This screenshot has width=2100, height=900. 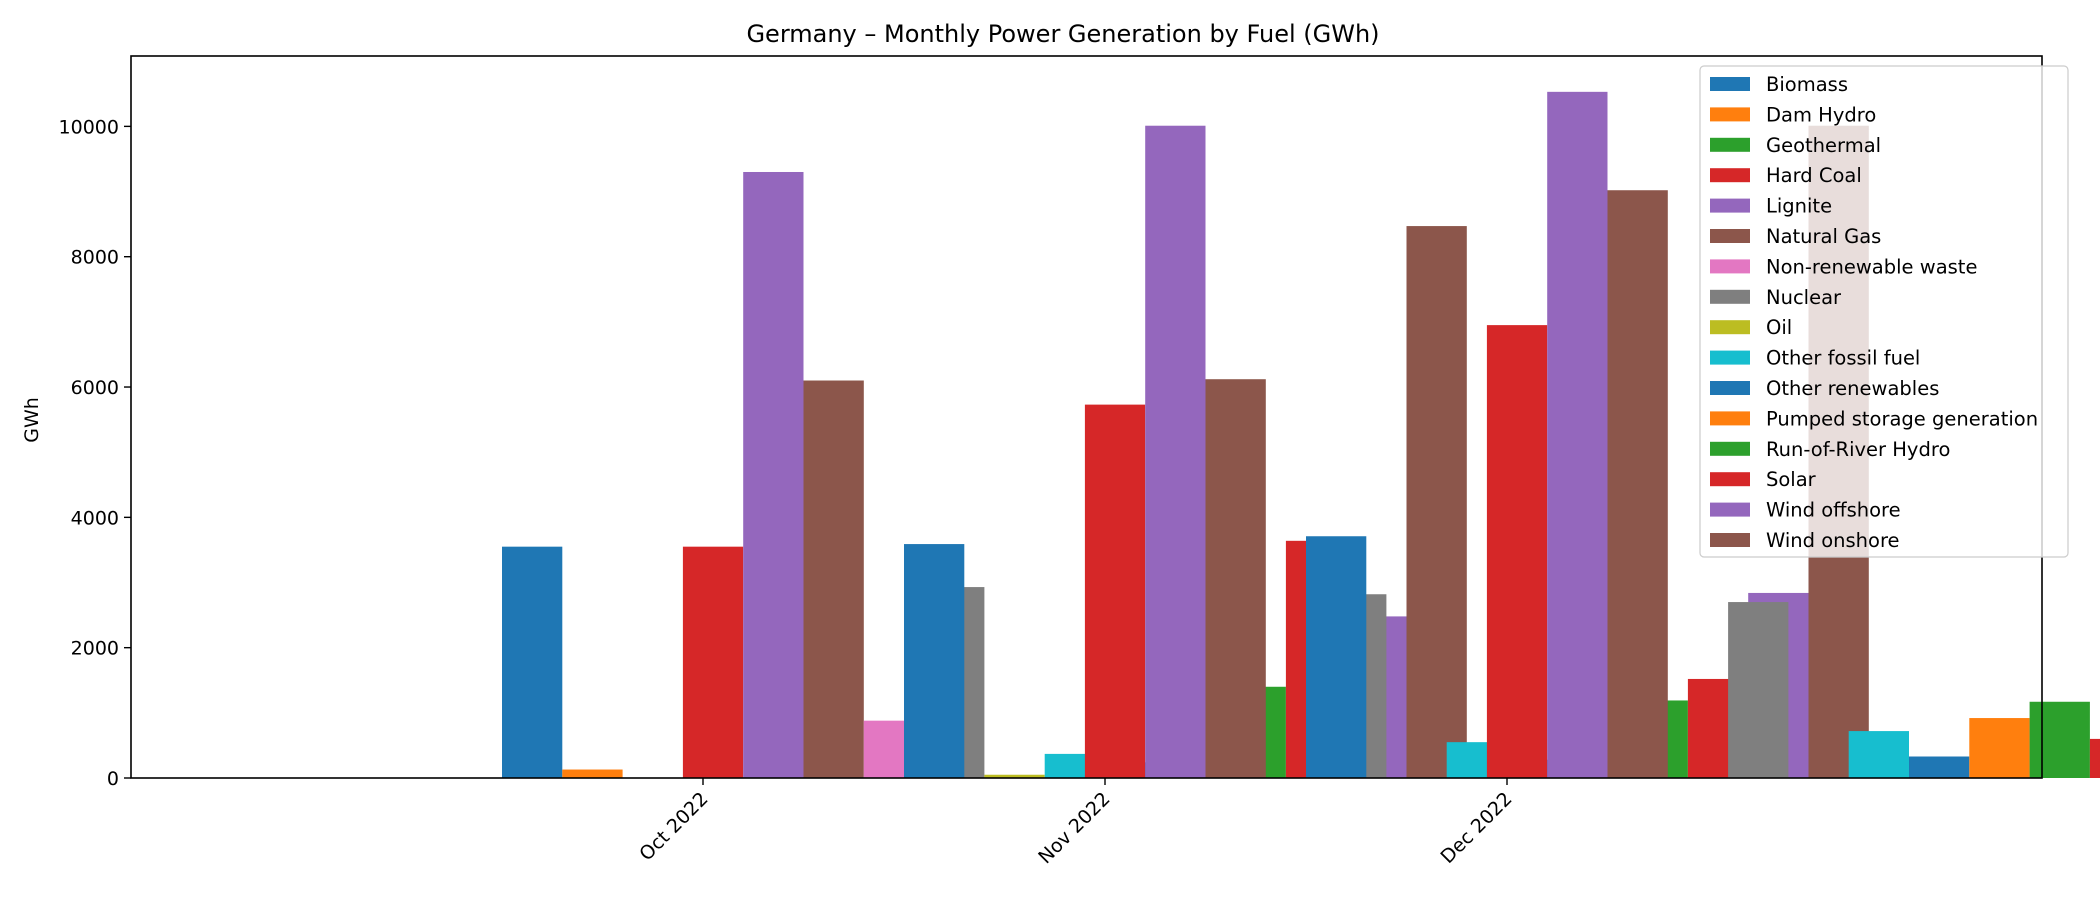 What do you see at coordinates (1730, 479) in the screenshot?
I see `legend-swatch-solar` at bounding box center [1730, 479].